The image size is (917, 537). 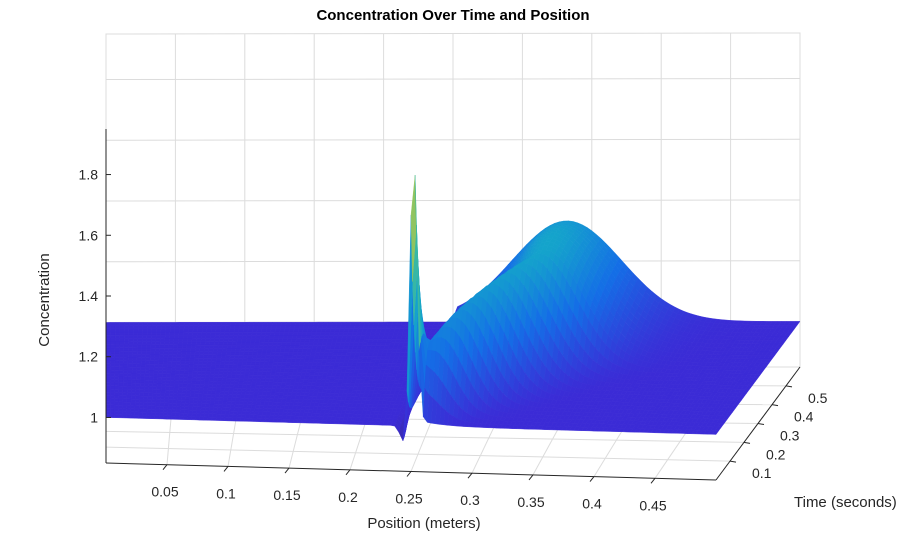 What do you see at coordinates (423, 523) in the screenshot?
I see `x-axis-label: Position (meters)` at bounding box center [423, 523].